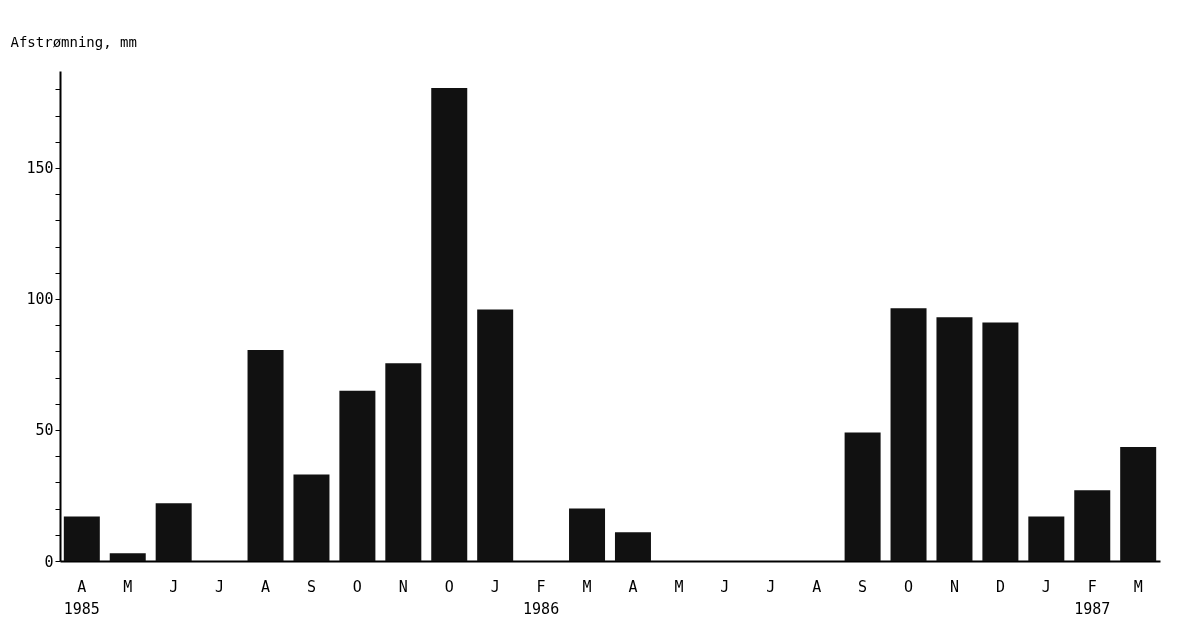 The width and height of the screenshot is (1189, 634). What do you see at coordinates (1092, 597) in the screenshot?
I see `x-tick-label: F 1987` at bounding box center [1092, 597].